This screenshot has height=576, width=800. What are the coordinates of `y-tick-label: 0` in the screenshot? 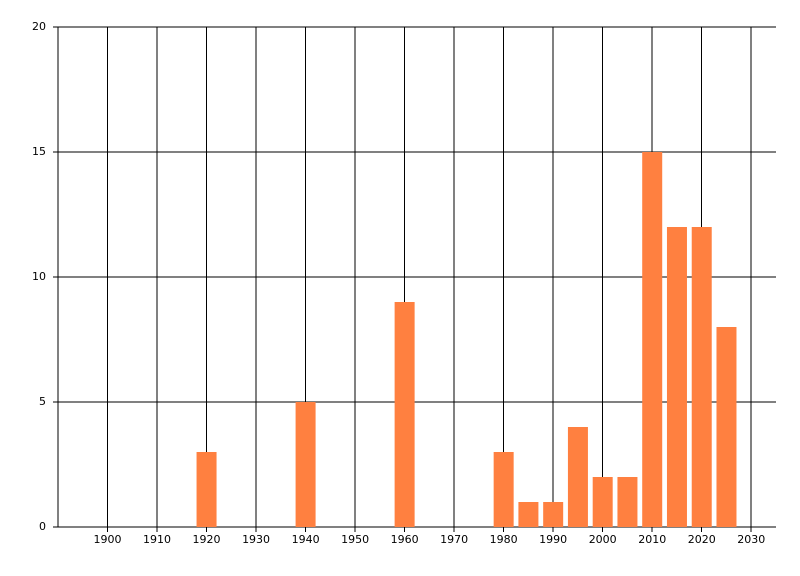 It's located at (42, 526).